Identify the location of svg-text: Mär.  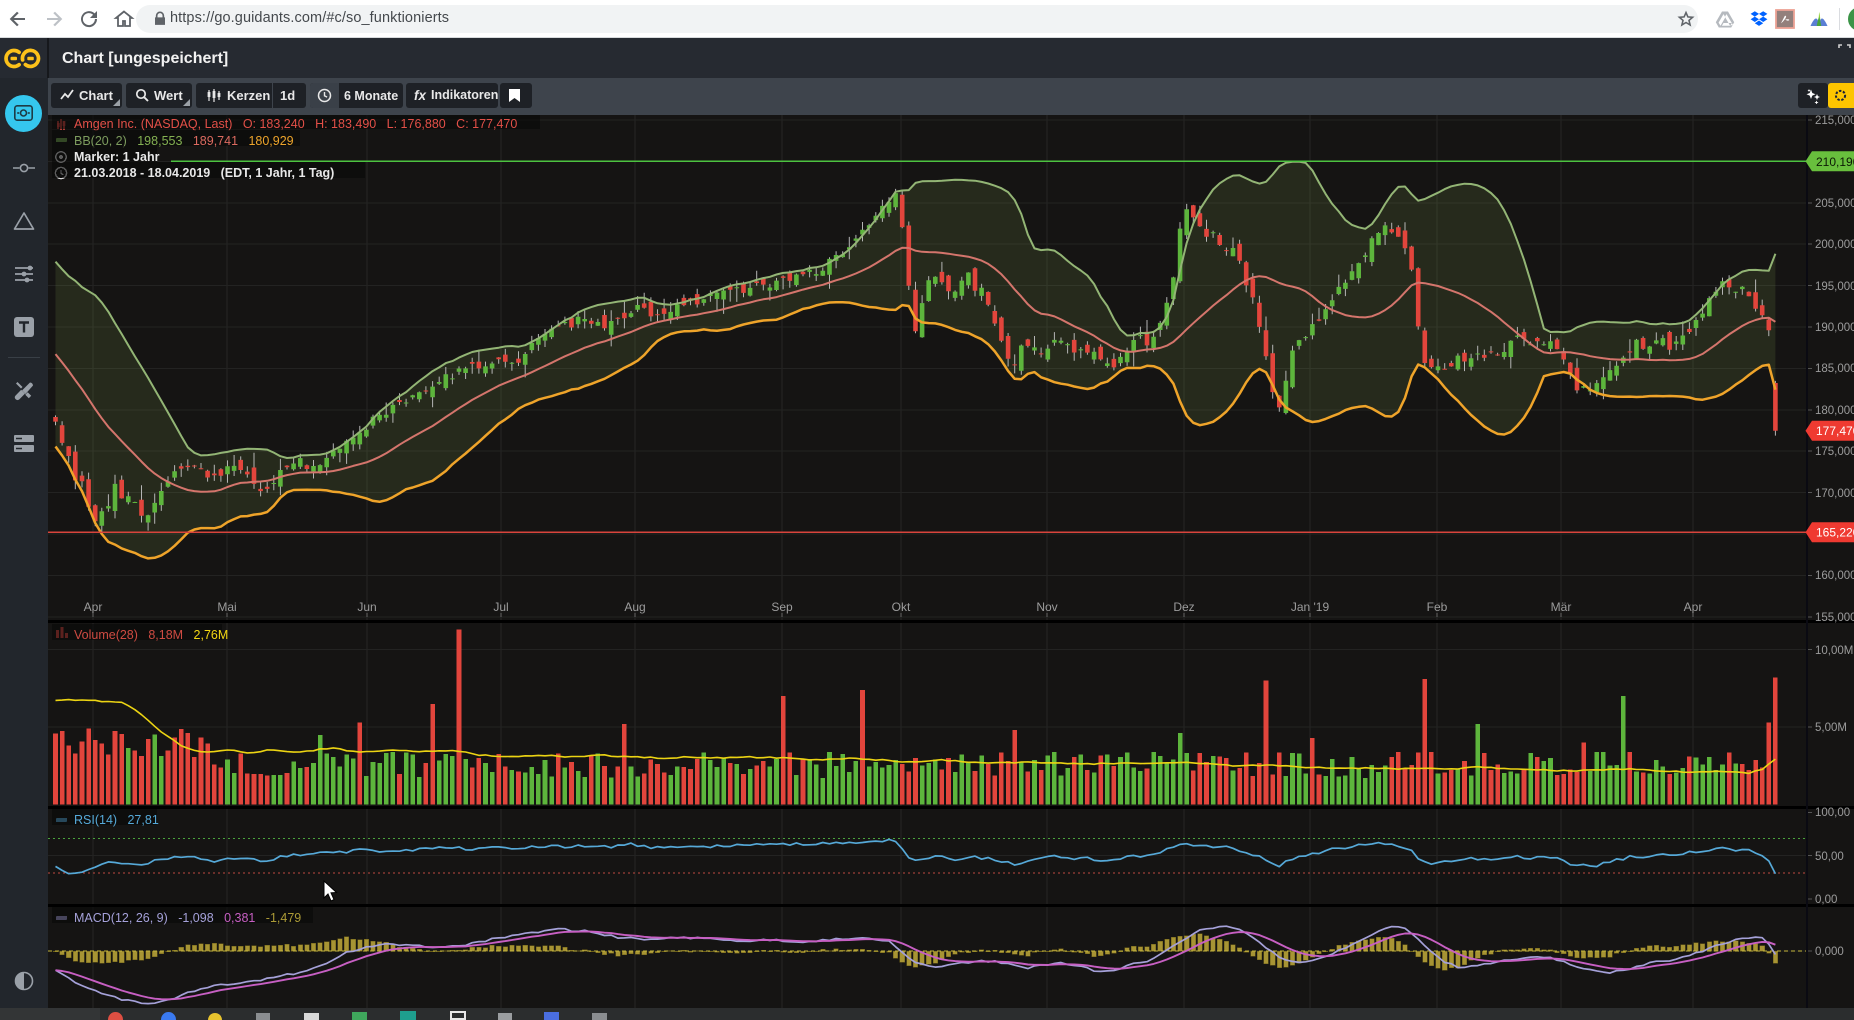
(1561, 607).